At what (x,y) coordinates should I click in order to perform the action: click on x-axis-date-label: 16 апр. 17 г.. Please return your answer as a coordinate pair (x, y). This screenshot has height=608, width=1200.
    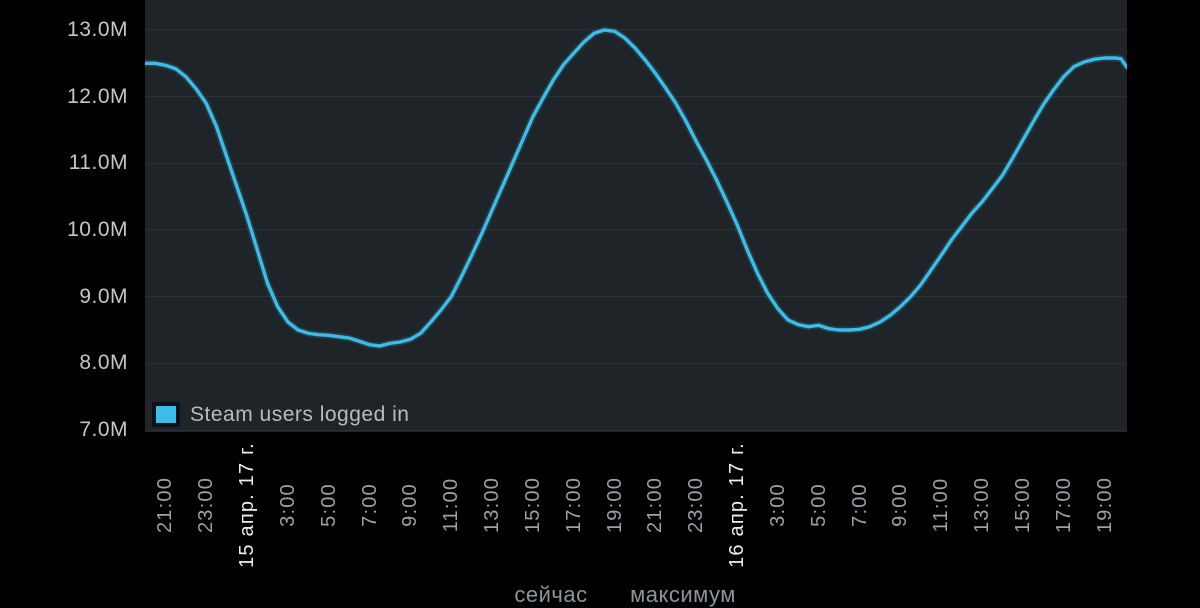
    Looking at the image, I should click on (737, 505).